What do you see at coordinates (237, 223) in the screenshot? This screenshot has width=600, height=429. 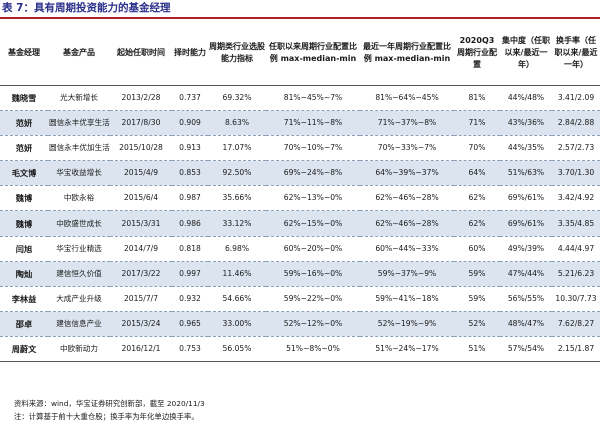 I see `cell-selection: 33.12%` at bounding box center [237, 223].